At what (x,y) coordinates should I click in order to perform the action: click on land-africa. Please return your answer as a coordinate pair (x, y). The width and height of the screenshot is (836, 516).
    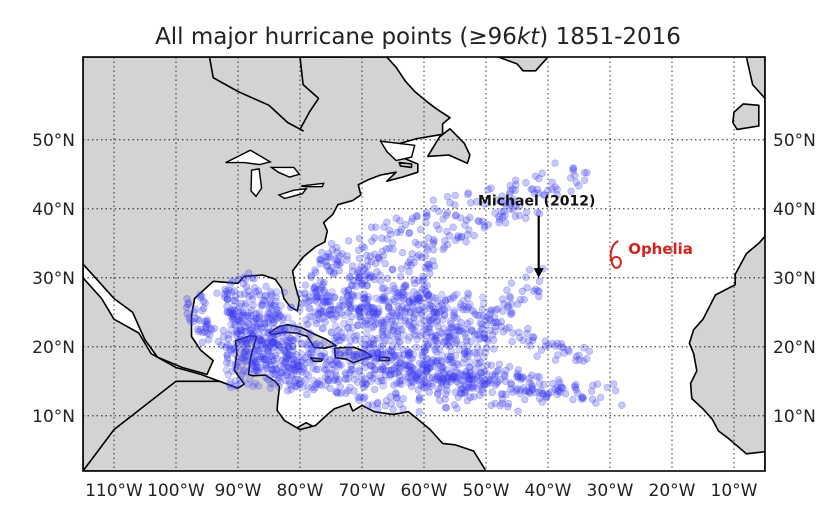
    Looking at the image, I should click on (726, 264).